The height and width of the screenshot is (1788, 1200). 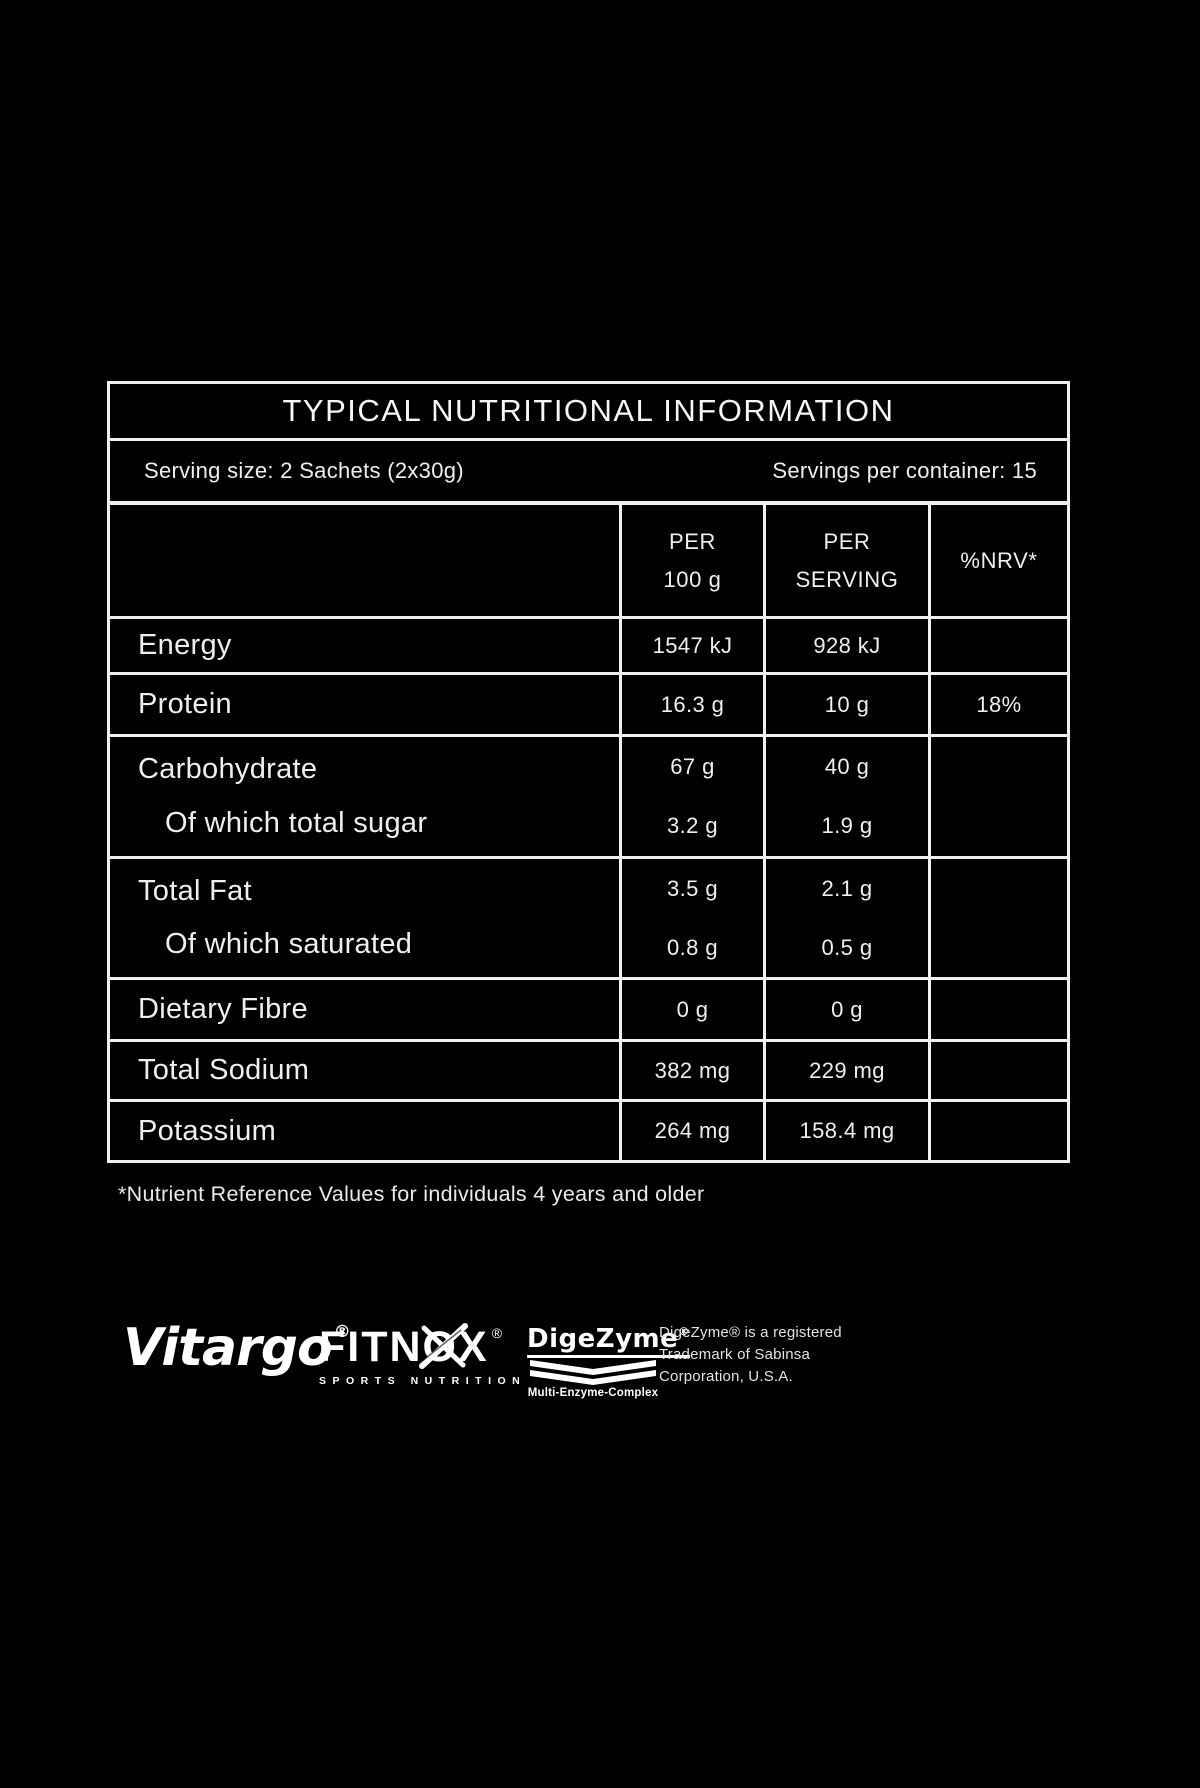 What do you see at coordinates (366, 1072) in the screenshot?
I see `row-sodium-label: Total Sodium` at bounding box center [366, 1072].